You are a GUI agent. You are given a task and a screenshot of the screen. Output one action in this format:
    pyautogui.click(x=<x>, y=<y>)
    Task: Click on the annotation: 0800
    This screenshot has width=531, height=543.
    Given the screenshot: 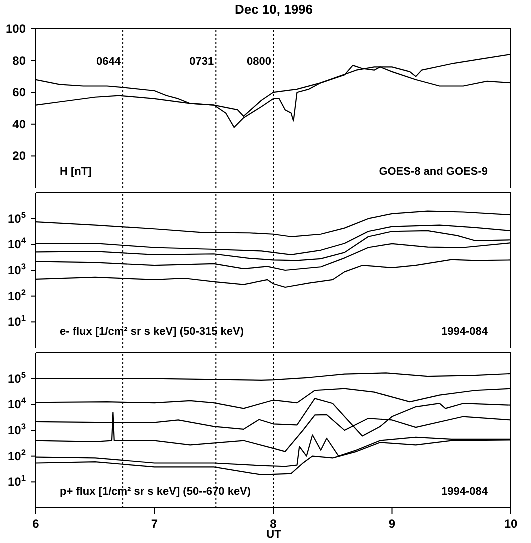 What is the action you would take?
    pyautogui.click(x=259, y=62)
    